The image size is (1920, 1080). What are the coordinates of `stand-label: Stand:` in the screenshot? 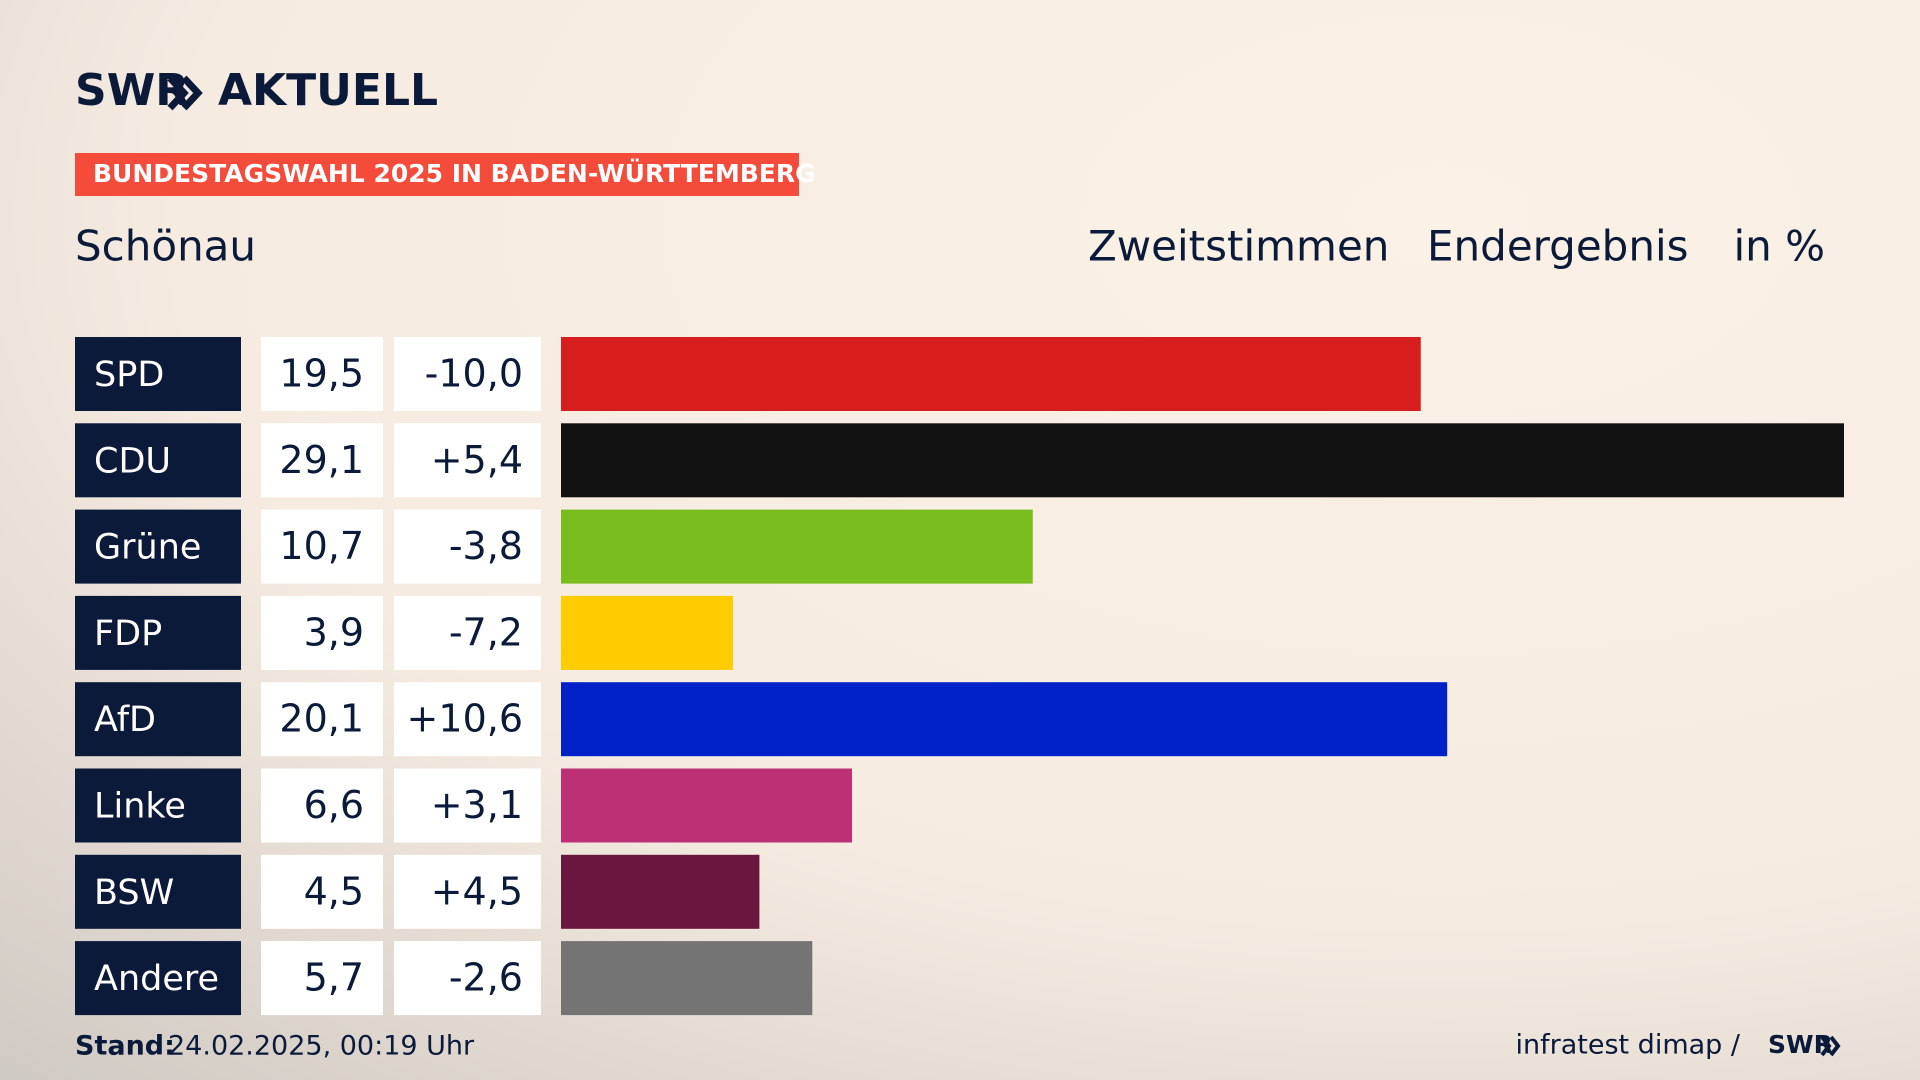 It's located at (125, 1046).